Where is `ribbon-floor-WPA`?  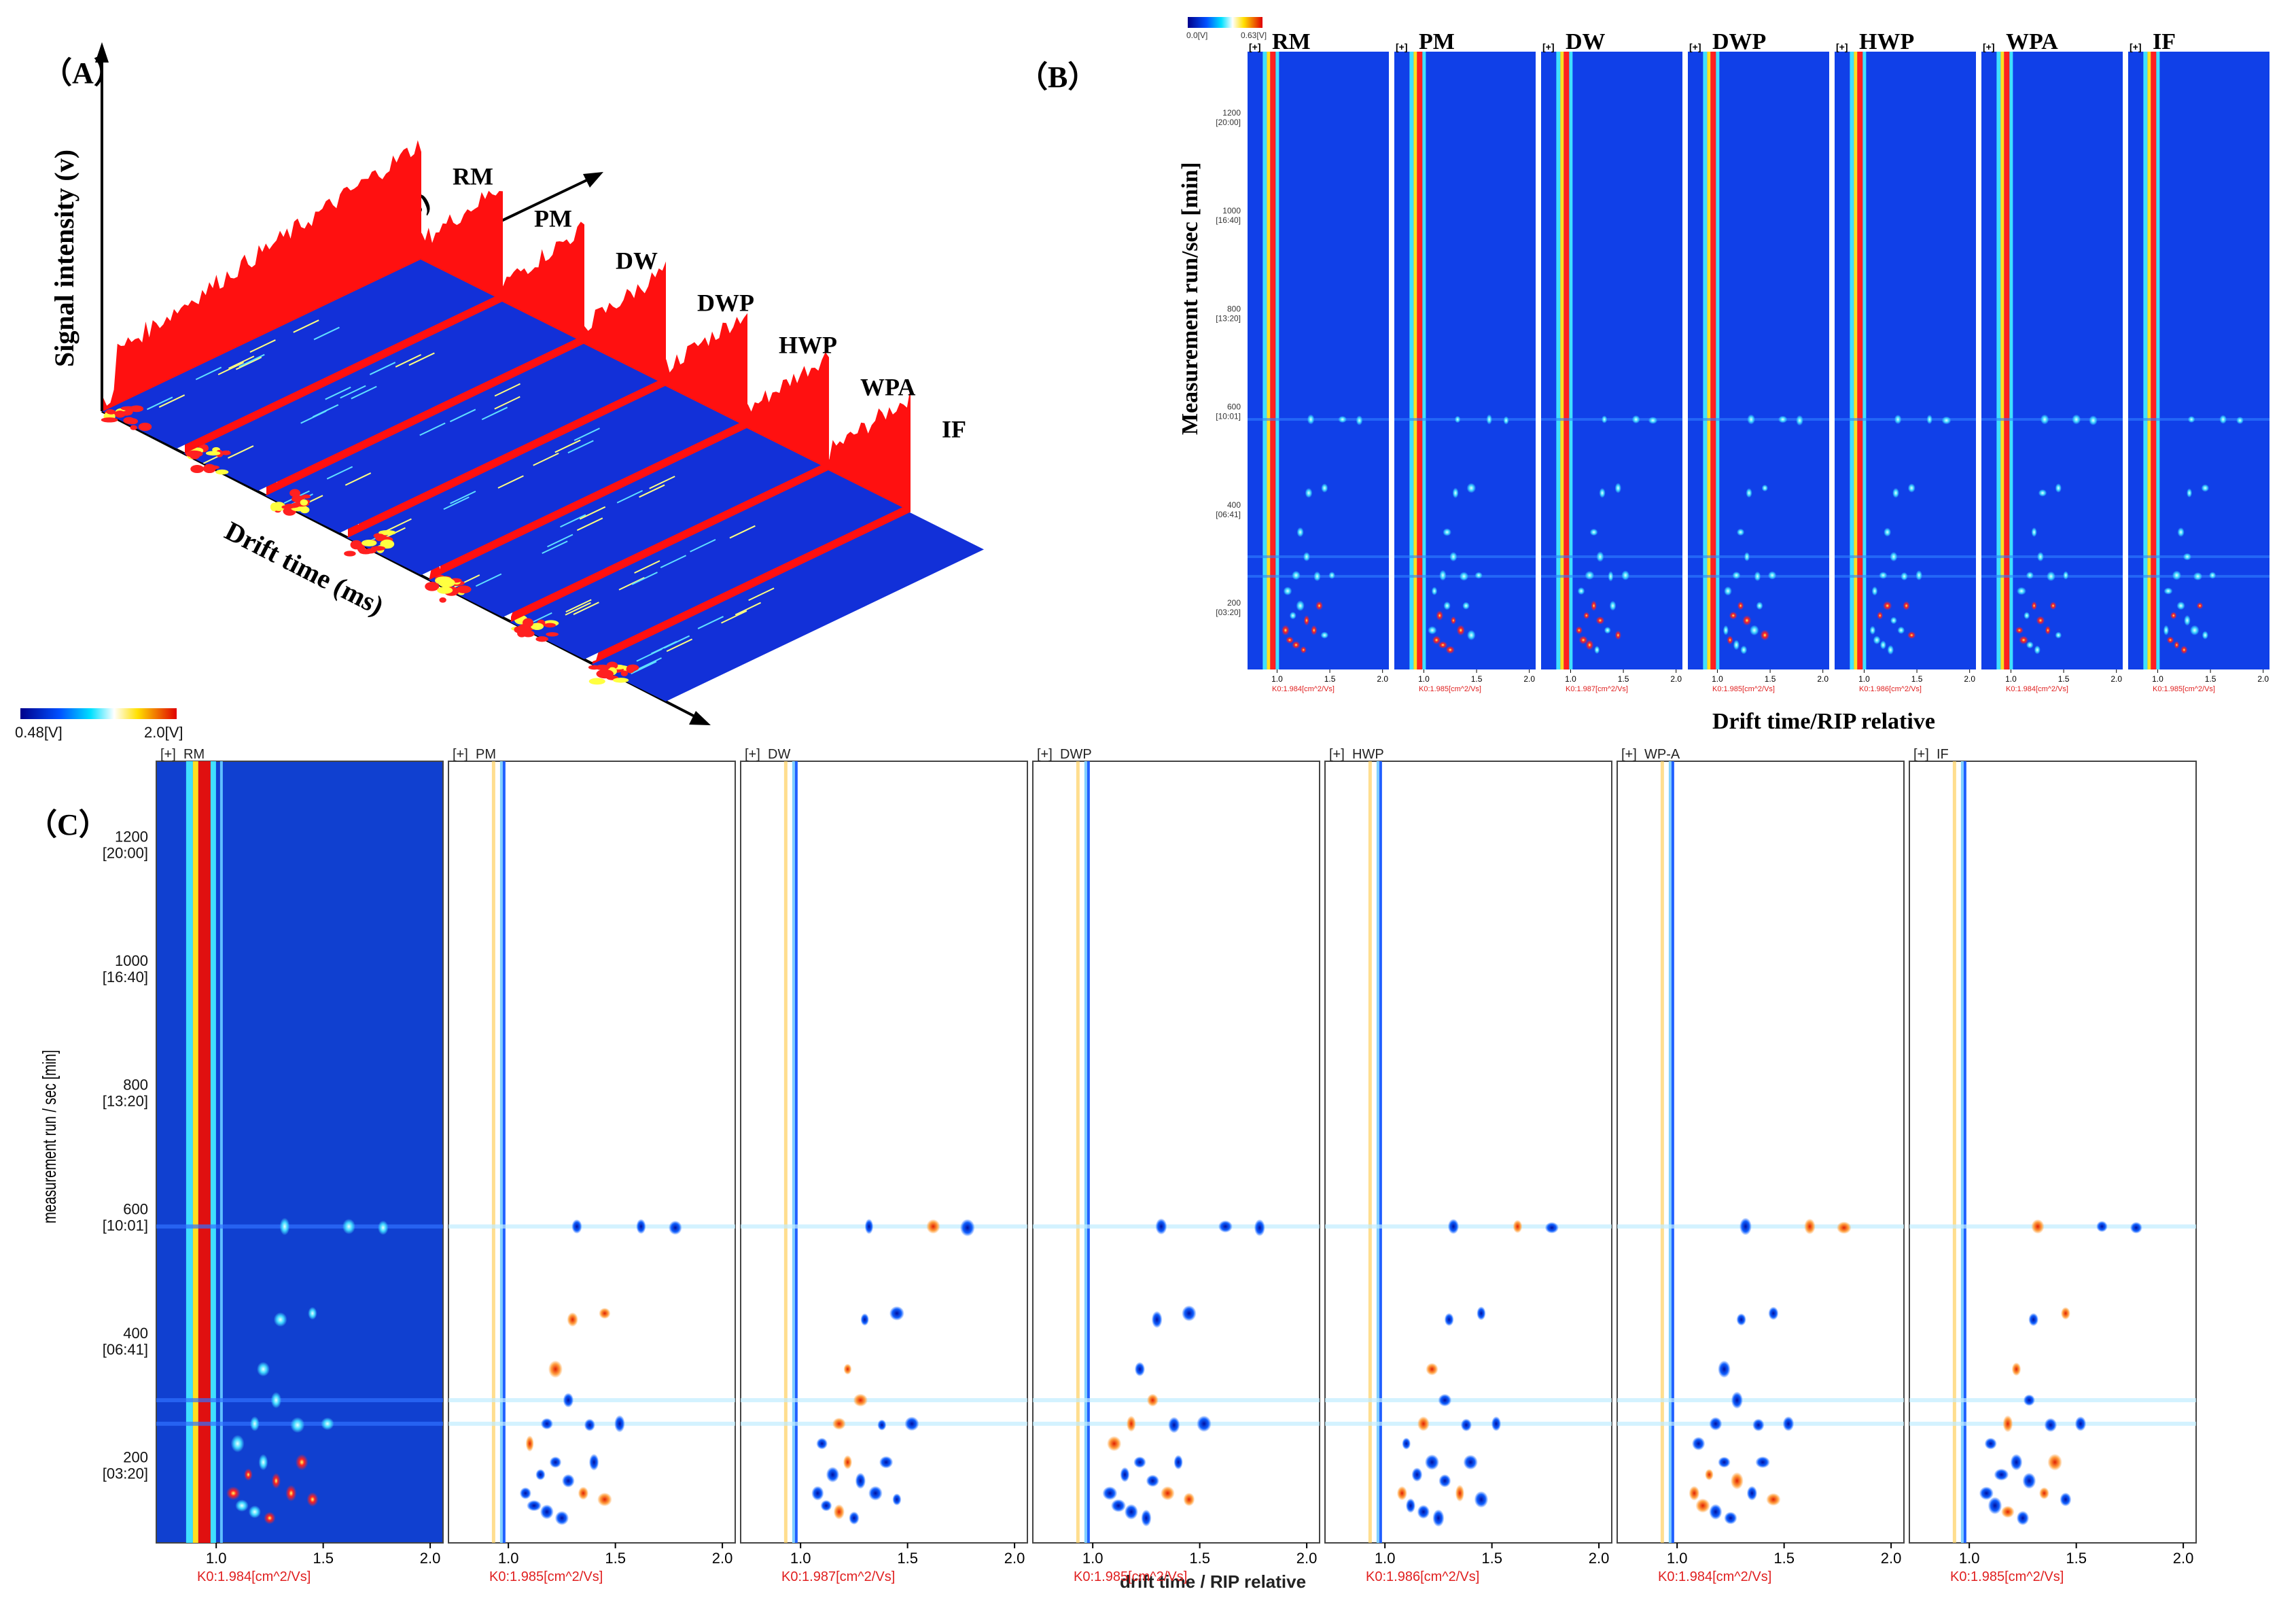
ribbon-floor-WPA is located at coordinates (706, 564).